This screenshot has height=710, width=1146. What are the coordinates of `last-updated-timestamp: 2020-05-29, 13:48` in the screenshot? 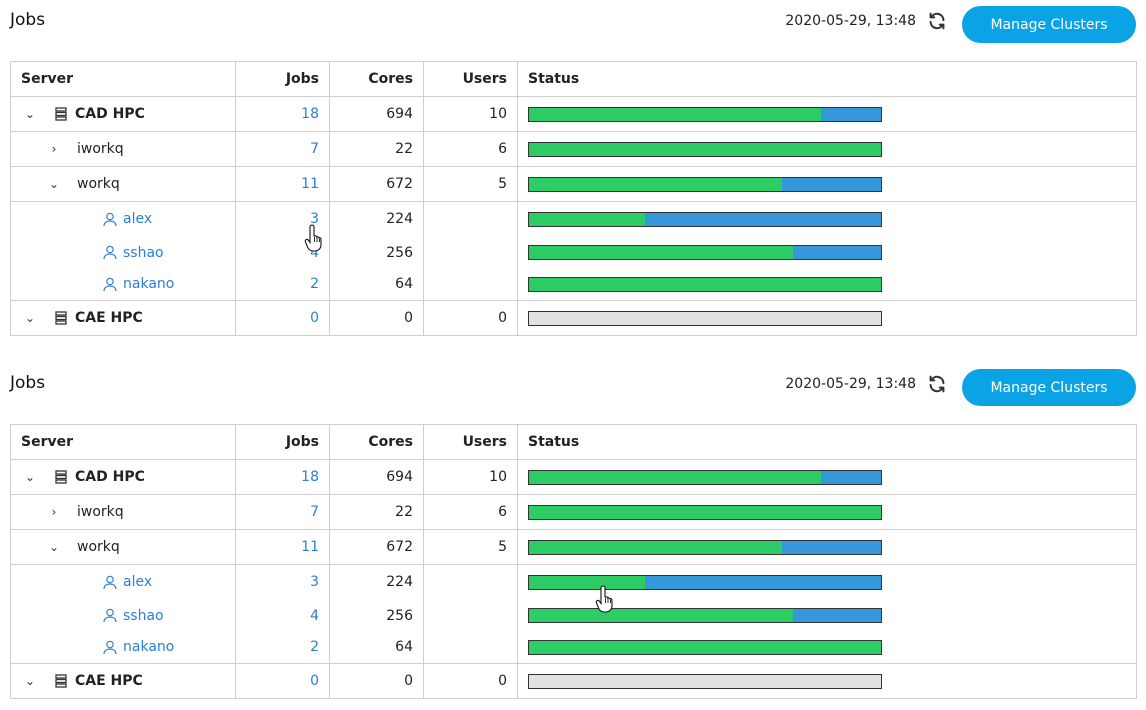 It's located at (850, 384).